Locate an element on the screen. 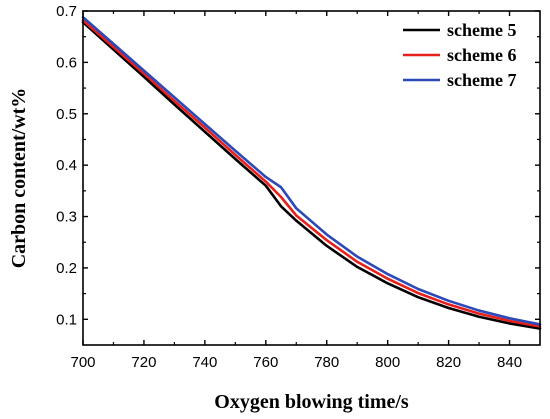 The image size is (550, 419). y-tick-label: 0.4 is located at coordinates (66, 165).